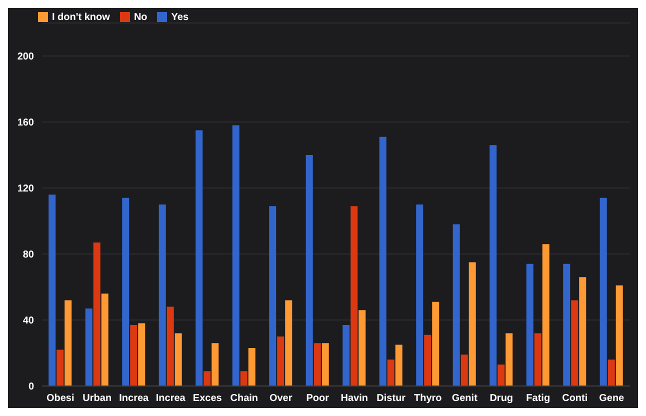  Describe the element at coordinates (428, 398) in the screenshot. I see `x-tick-label: Thyro` at that location.